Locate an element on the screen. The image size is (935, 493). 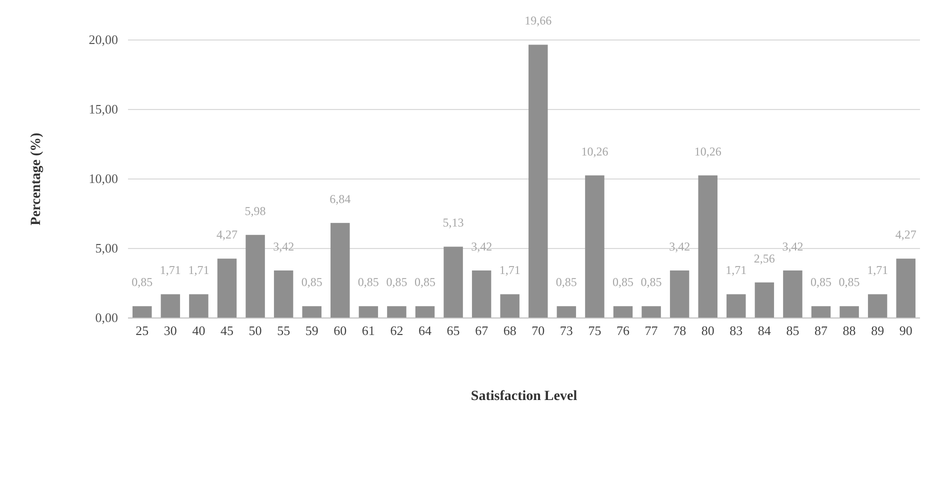
y-tick-label: 10,00 is located at coordinates (103, 178).